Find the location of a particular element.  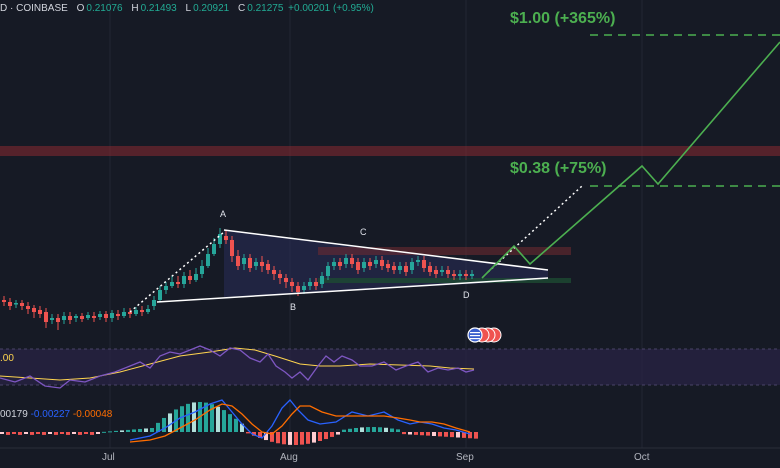

point-b-label: B is located at coordinates (293, 307).